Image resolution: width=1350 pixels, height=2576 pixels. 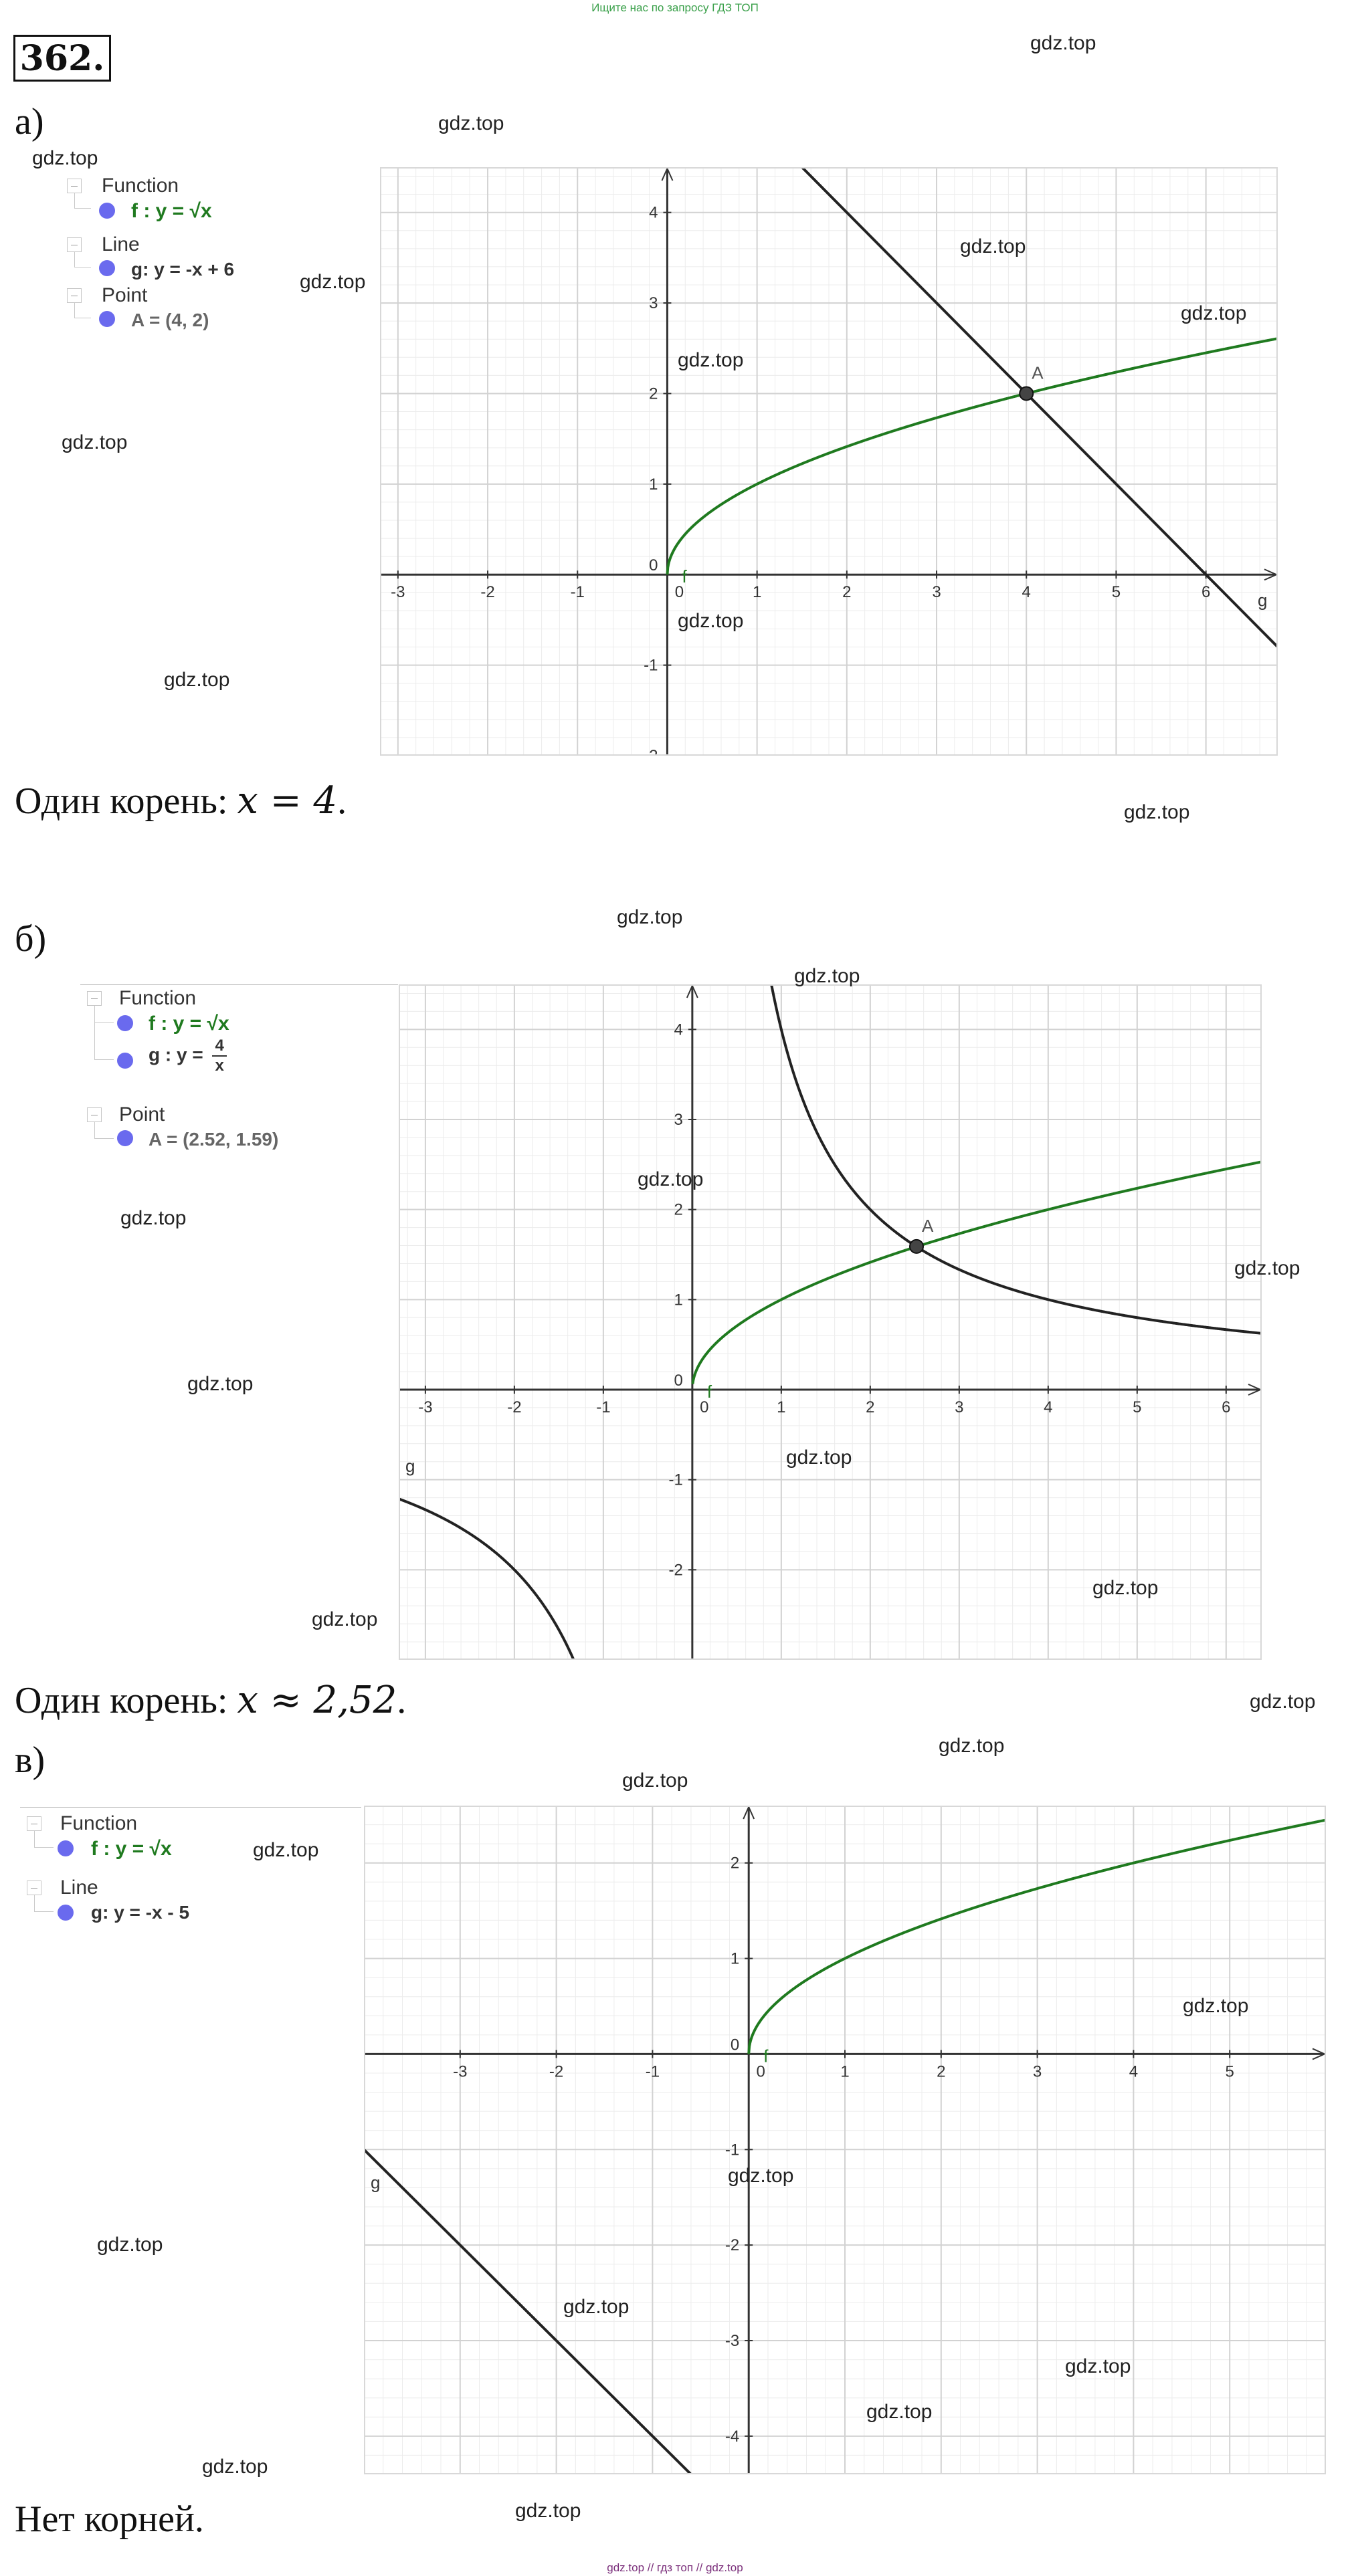 What do you see at coordinates (79, 1887) in the screenshot?
I see `category-line: Line` at bounding box center [79, 1887].